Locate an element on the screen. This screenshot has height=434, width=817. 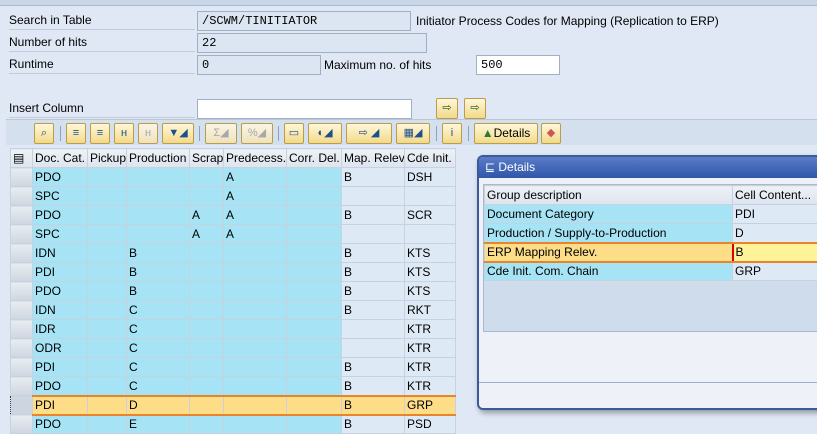
insert-column-button: ⇨ is located at coordinates (447, 108).